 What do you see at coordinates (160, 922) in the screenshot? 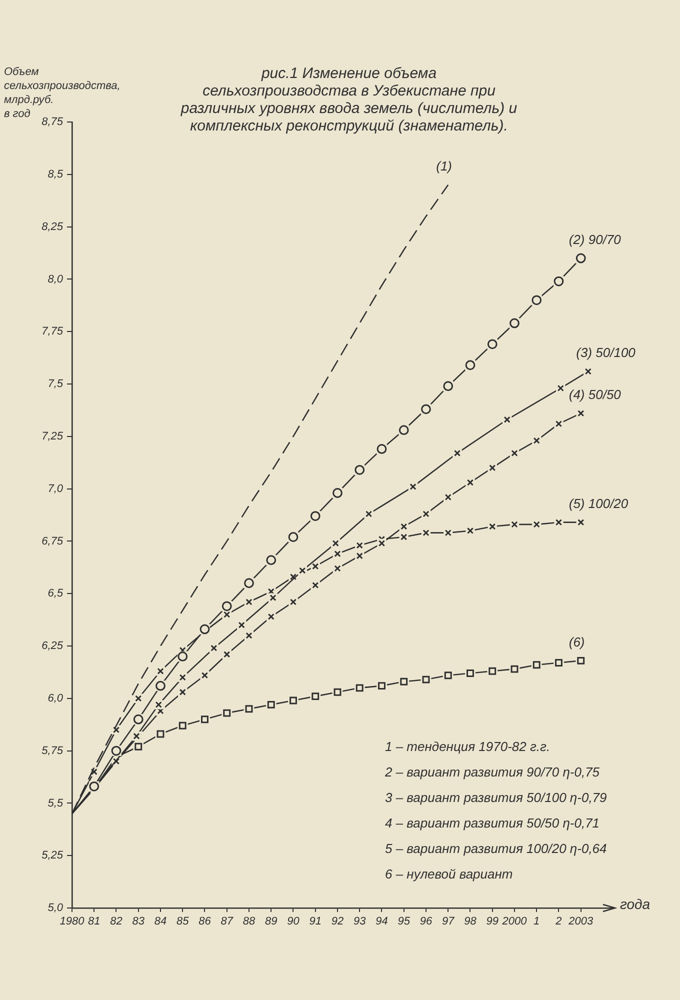
I see `x-tick-label: 84` at bounding box center [160, 922].